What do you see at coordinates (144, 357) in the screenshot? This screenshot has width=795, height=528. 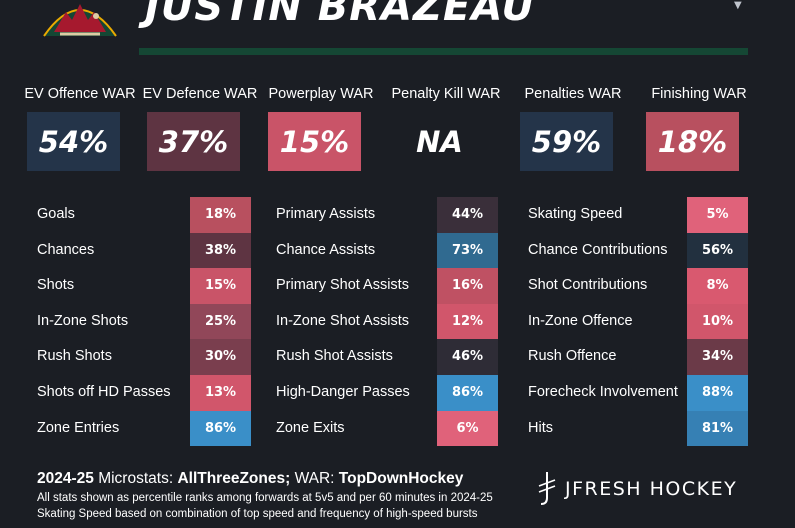 I see `stat-row: Rush Shots 30%` at bounding box center [144, 357].